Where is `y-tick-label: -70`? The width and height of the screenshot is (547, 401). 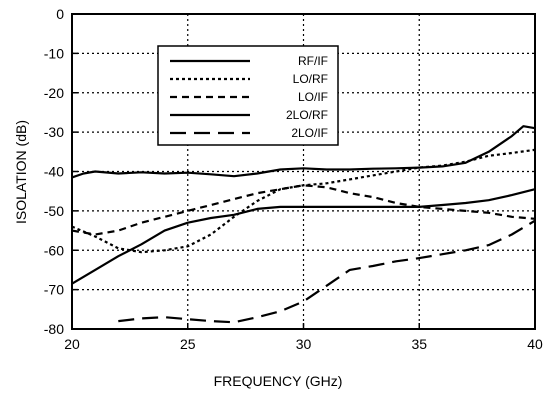 y-tick-label: -70 is located at coordinates (54, 290).